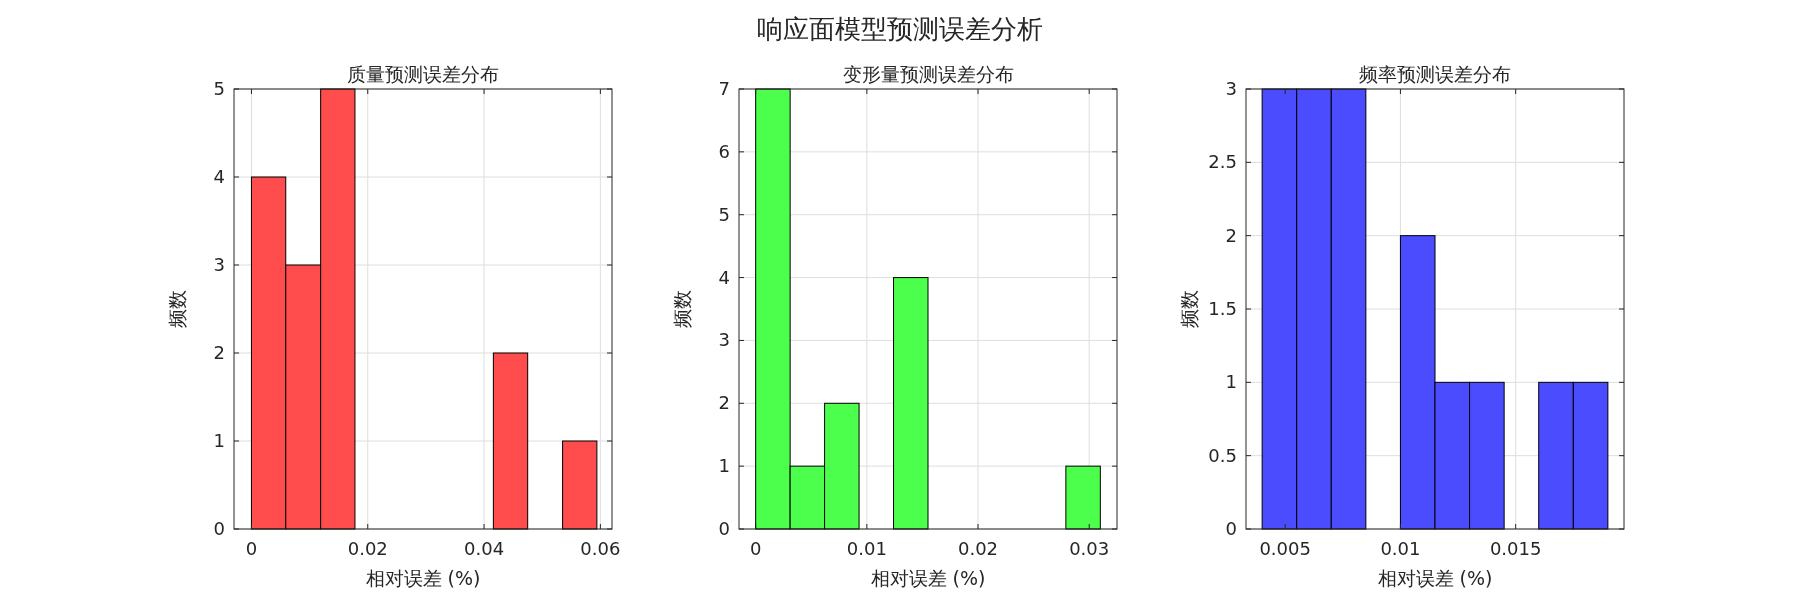 This screenshot has width=1800, height=600. I want to click on x-tick-label: 0.015, so click(1515, 548).